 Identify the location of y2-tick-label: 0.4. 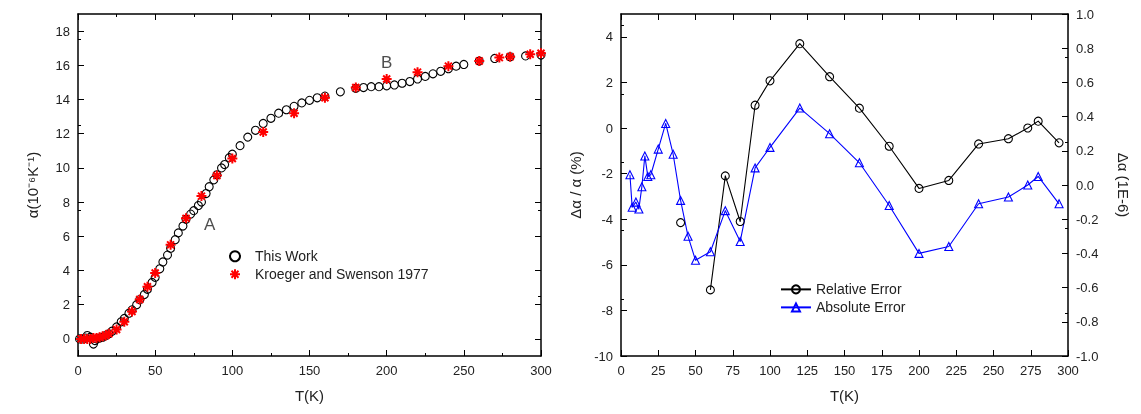
(1085, 117).